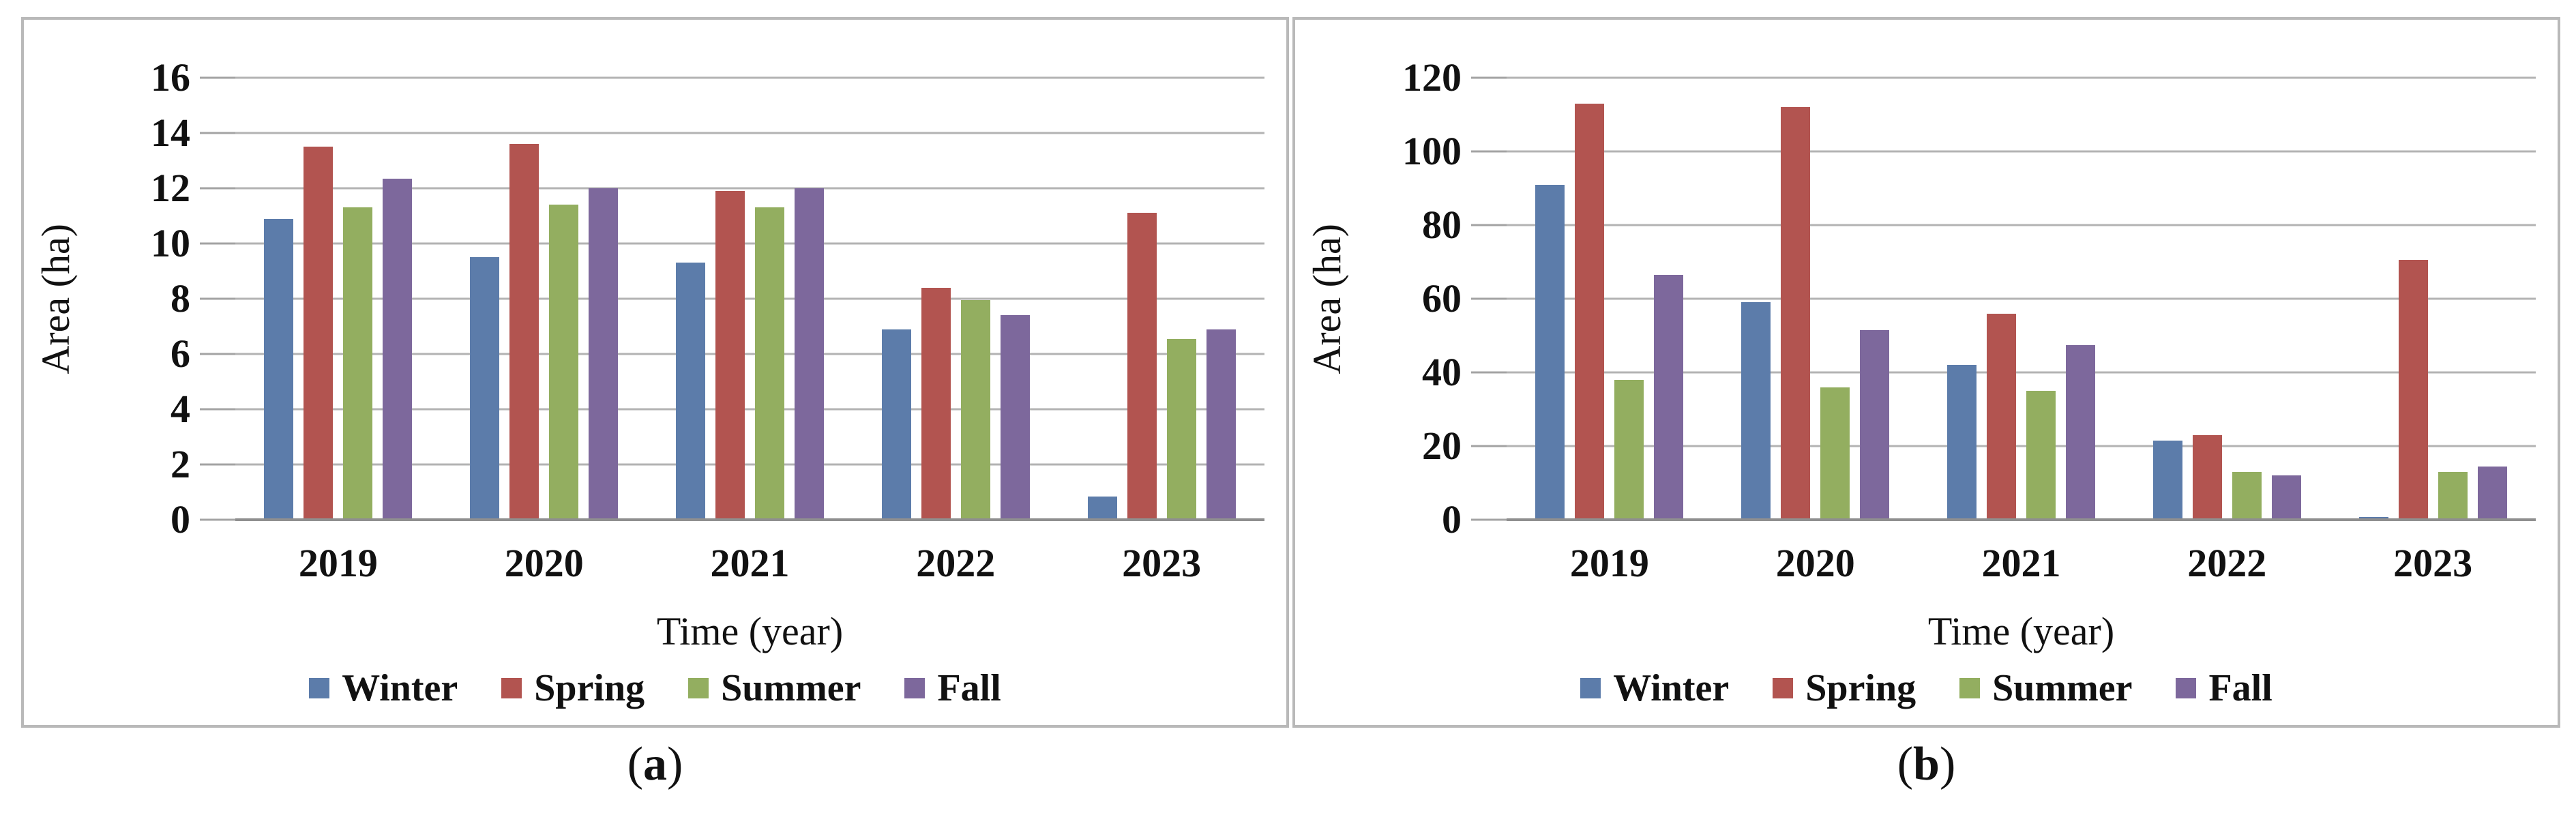 This screenshot has width=2576, height=813. I want to click on bar-spring-2020, so click(524, 332).